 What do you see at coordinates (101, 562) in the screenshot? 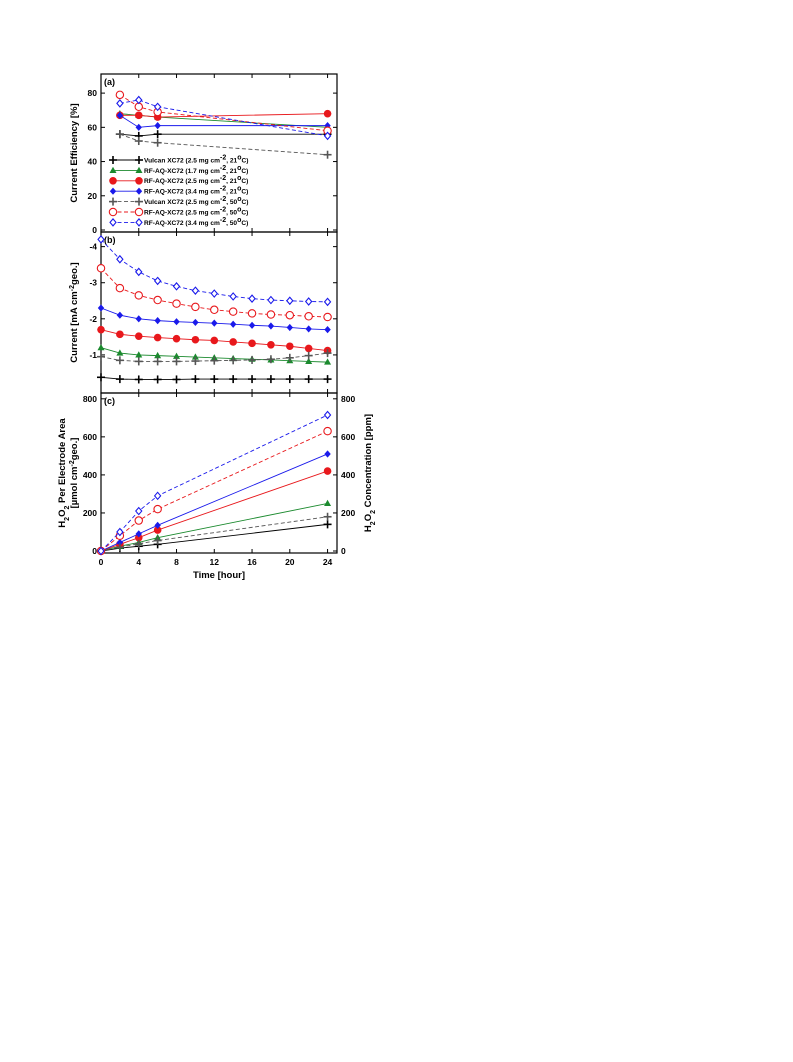
I see `x-tick-label: 0` at bounding box center [101, 562].